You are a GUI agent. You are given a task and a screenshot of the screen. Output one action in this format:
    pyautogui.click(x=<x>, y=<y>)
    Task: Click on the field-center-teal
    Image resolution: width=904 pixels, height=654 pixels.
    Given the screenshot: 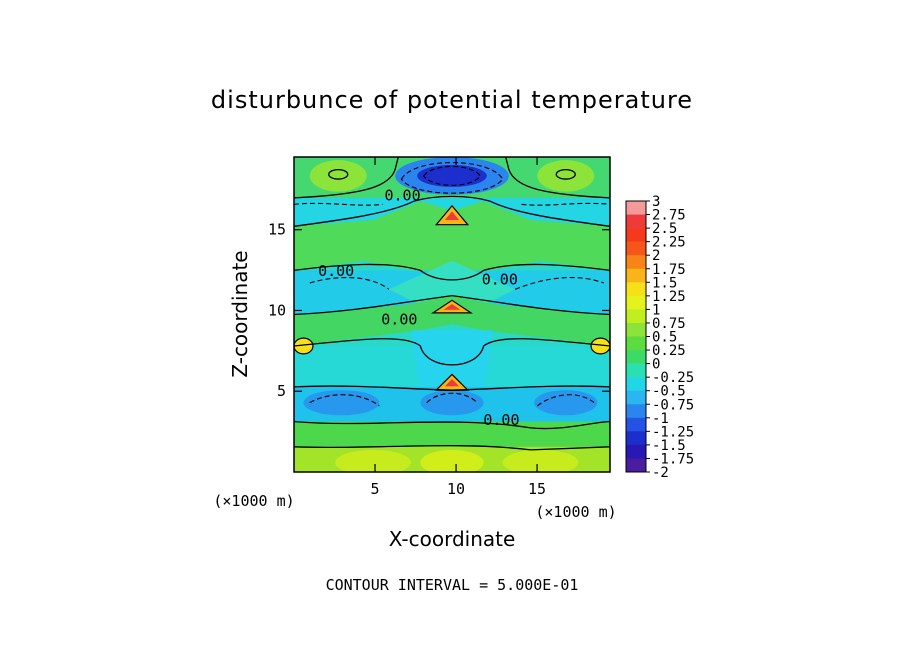 What is the action you would take?
    pyautogui.click(x=452, y=282)
    